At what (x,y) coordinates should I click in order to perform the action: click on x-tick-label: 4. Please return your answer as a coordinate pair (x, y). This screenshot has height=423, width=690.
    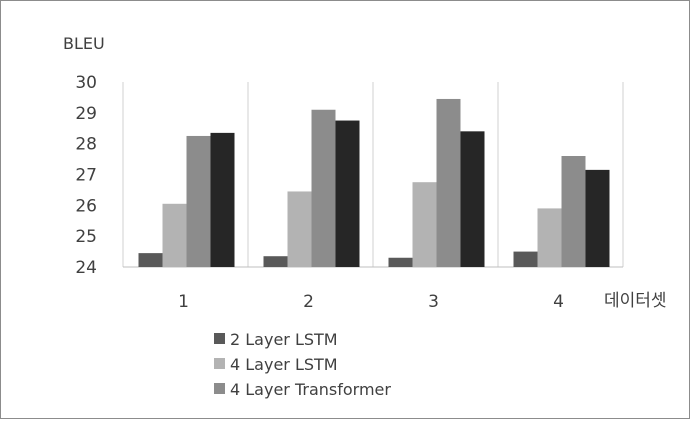
    Looking at the image, I should click on (558, 302).